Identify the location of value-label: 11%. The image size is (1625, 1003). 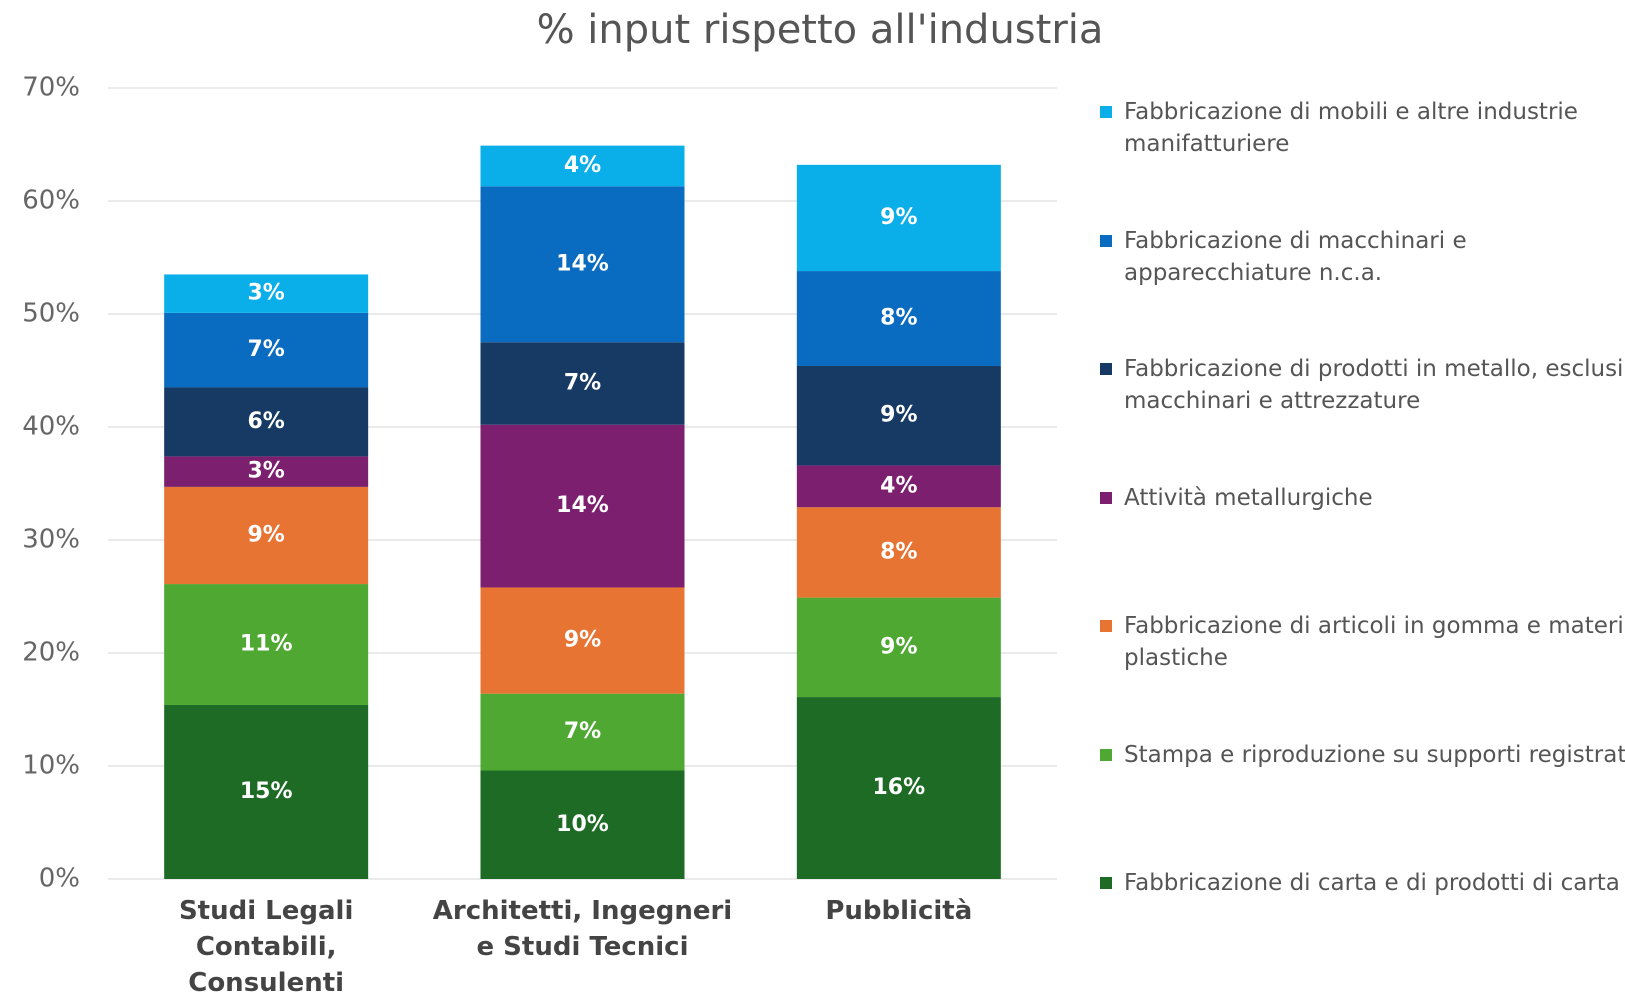
(266, 644).